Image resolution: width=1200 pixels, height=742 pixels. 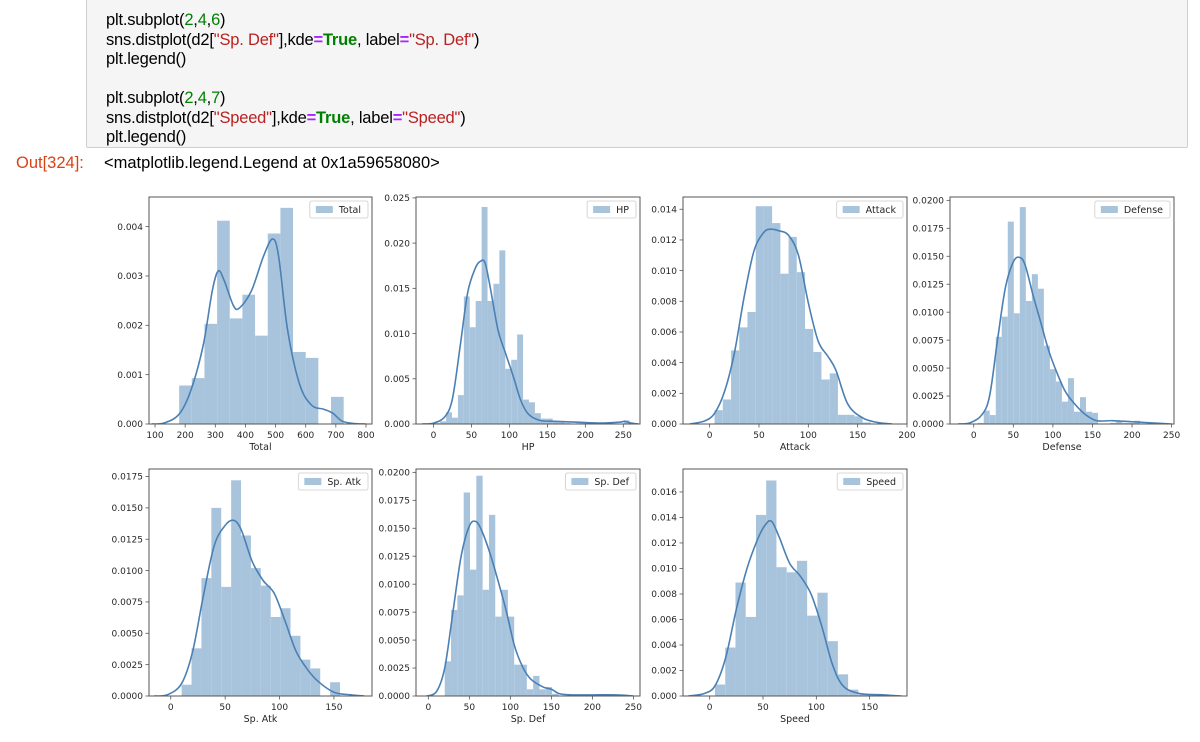 I want to click on legend: Total, so click(x=339, y=209).